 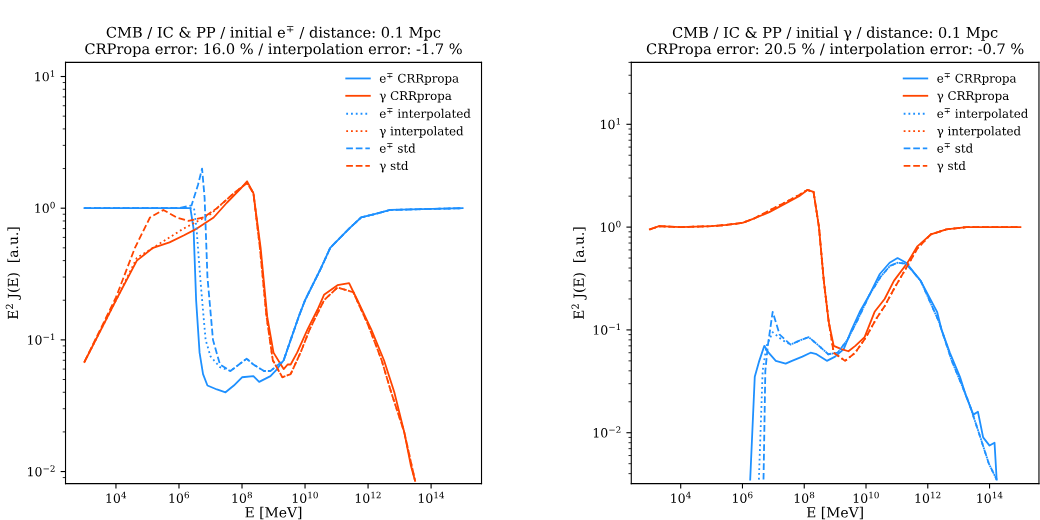 What do you see at coordinates (835, 42) in the screenshot?
I see `chart-title: CMB / IC & PP / initial γ / distance: 0.1 Mpc CRPropa error: 20.5 % / interpolation error: -0.7 %` at bounding box center [835, 42].